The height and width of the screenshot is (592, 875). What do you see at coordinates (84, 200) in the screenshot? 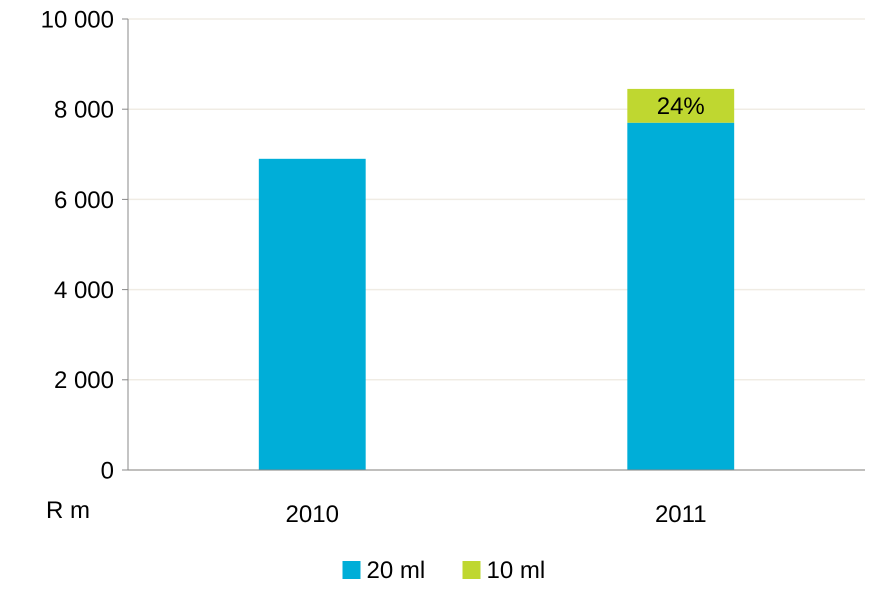
I see `y-tick-label: 6 000` at bounding box center [84, 200].